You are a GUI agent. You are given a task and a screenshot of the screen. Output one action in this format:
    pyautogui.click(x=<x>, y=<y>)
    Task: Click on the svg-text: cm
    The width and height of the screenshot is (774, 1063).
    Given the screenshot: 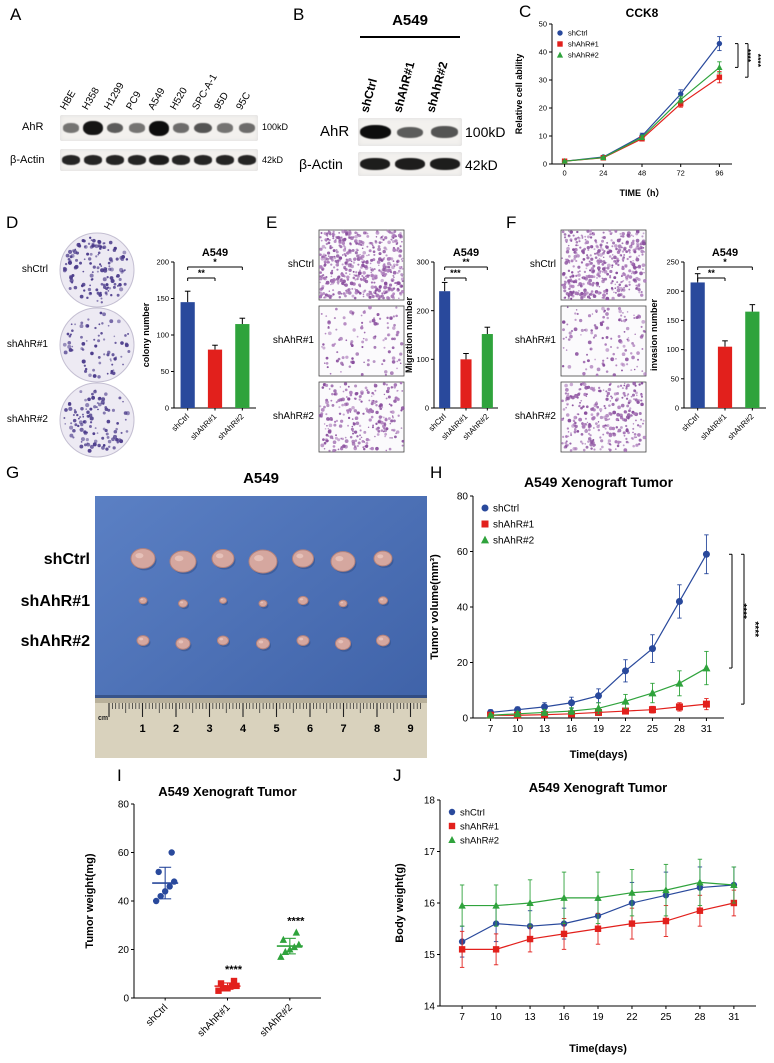 What is the action you would take?
    pyautogui.click(x=103, y=718)
    